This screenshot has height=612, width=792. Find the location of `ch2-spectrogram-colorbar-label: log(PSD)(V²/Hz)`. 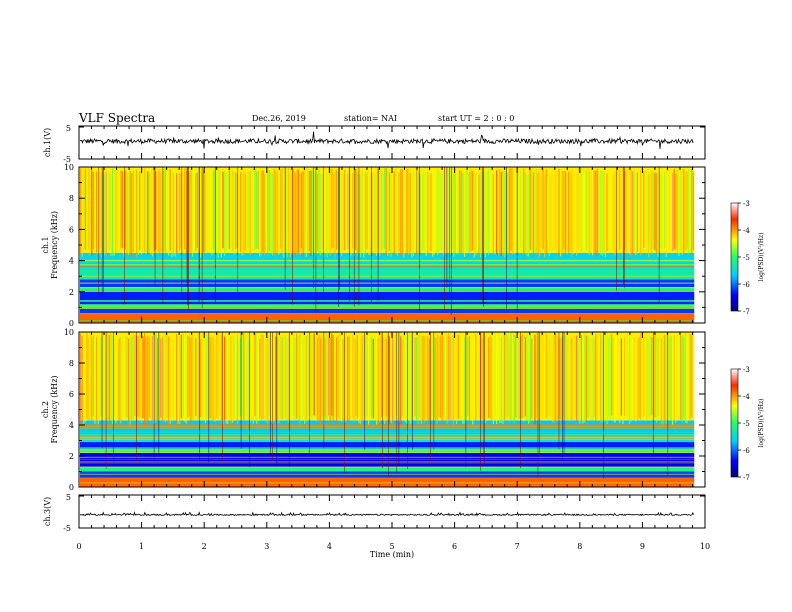

ch2-spectrogram-colorbar-label: log(PSD)(V²/Hz) is located at coordinates (761, 423).